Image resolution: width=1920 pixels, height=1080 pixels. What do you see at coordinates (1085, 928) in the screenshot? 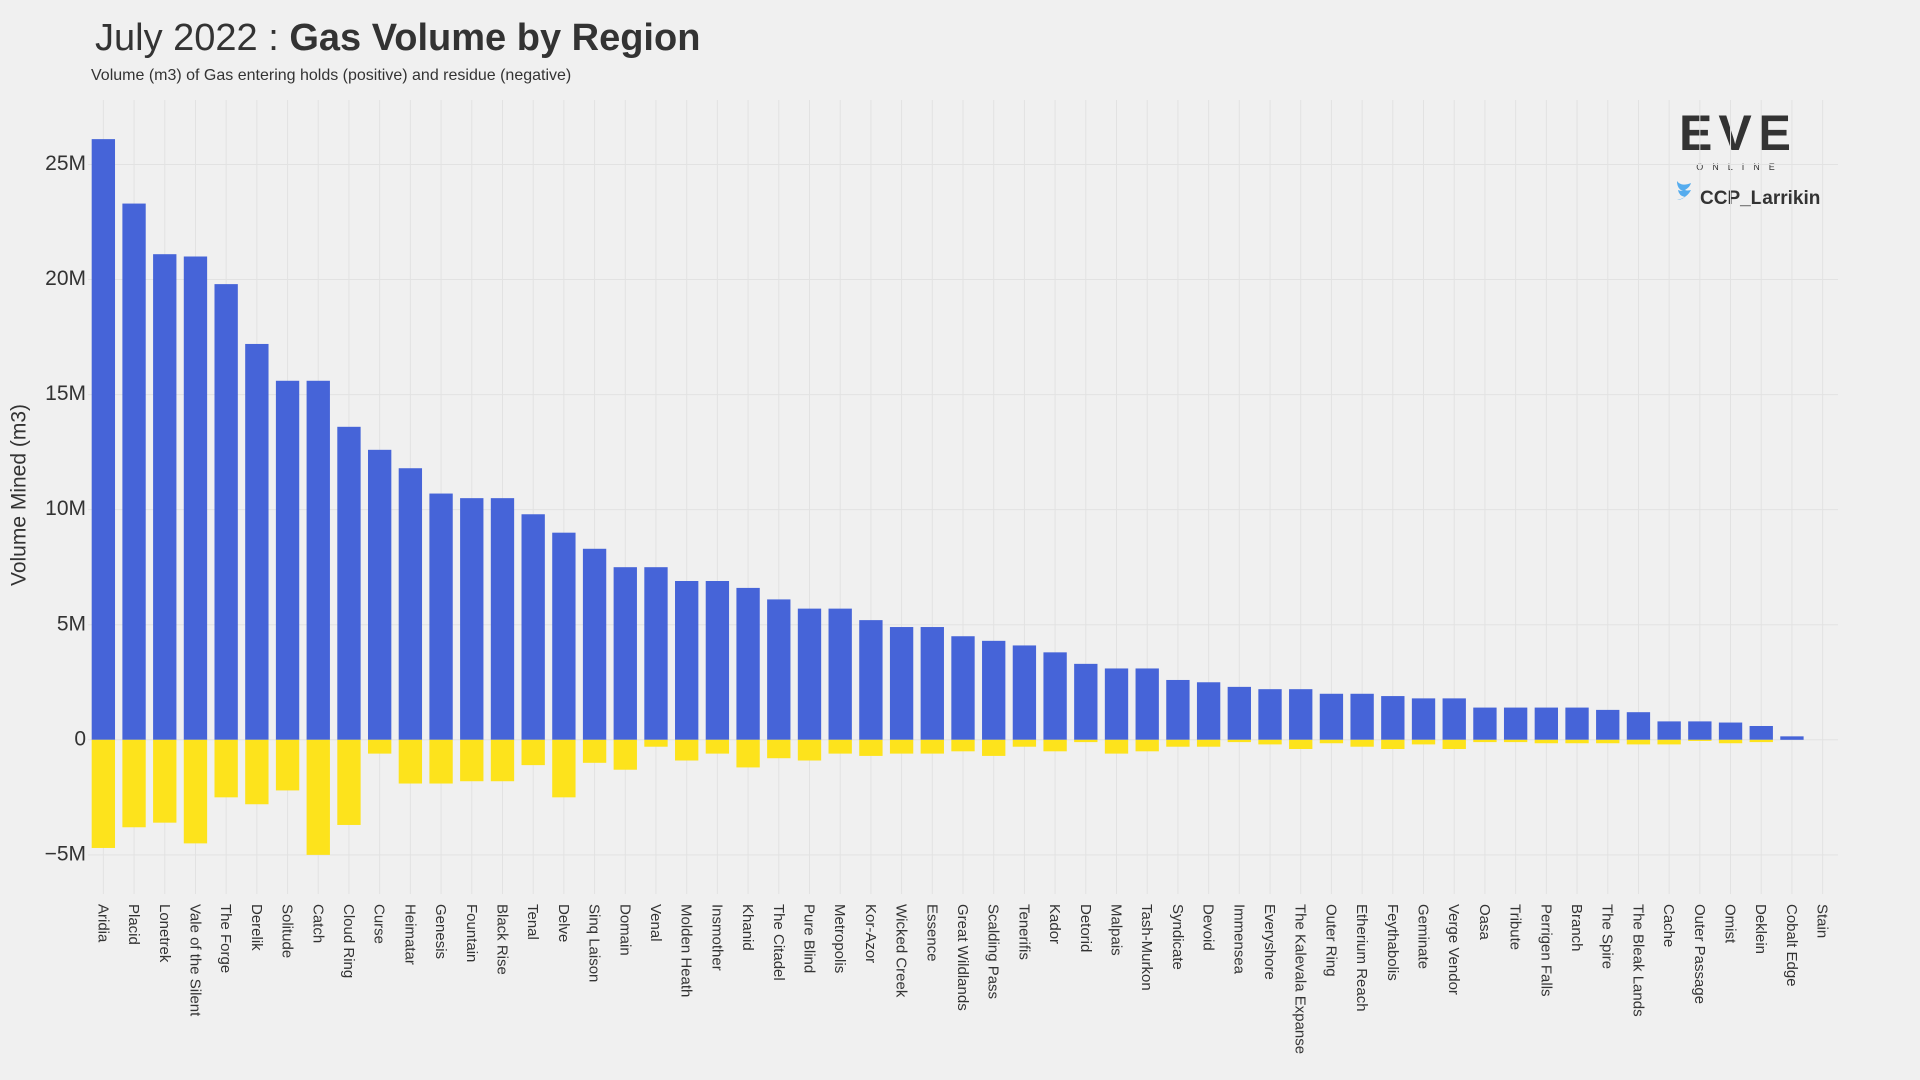
I see `x-tick-label: Detorid` at bounding box center [1085, 928].